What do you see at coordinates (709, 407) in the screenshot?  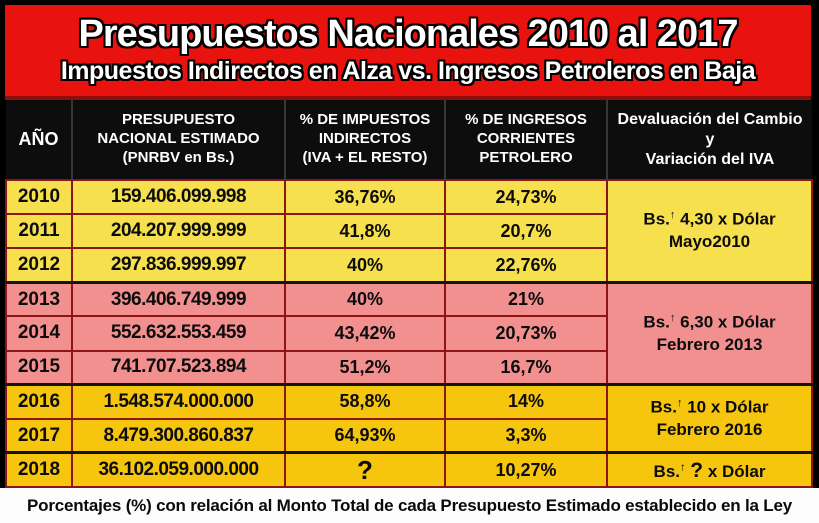 I see `exchange-rate-line: Bs.↑ 10 x Dólar` at bounding box center [709, 407].